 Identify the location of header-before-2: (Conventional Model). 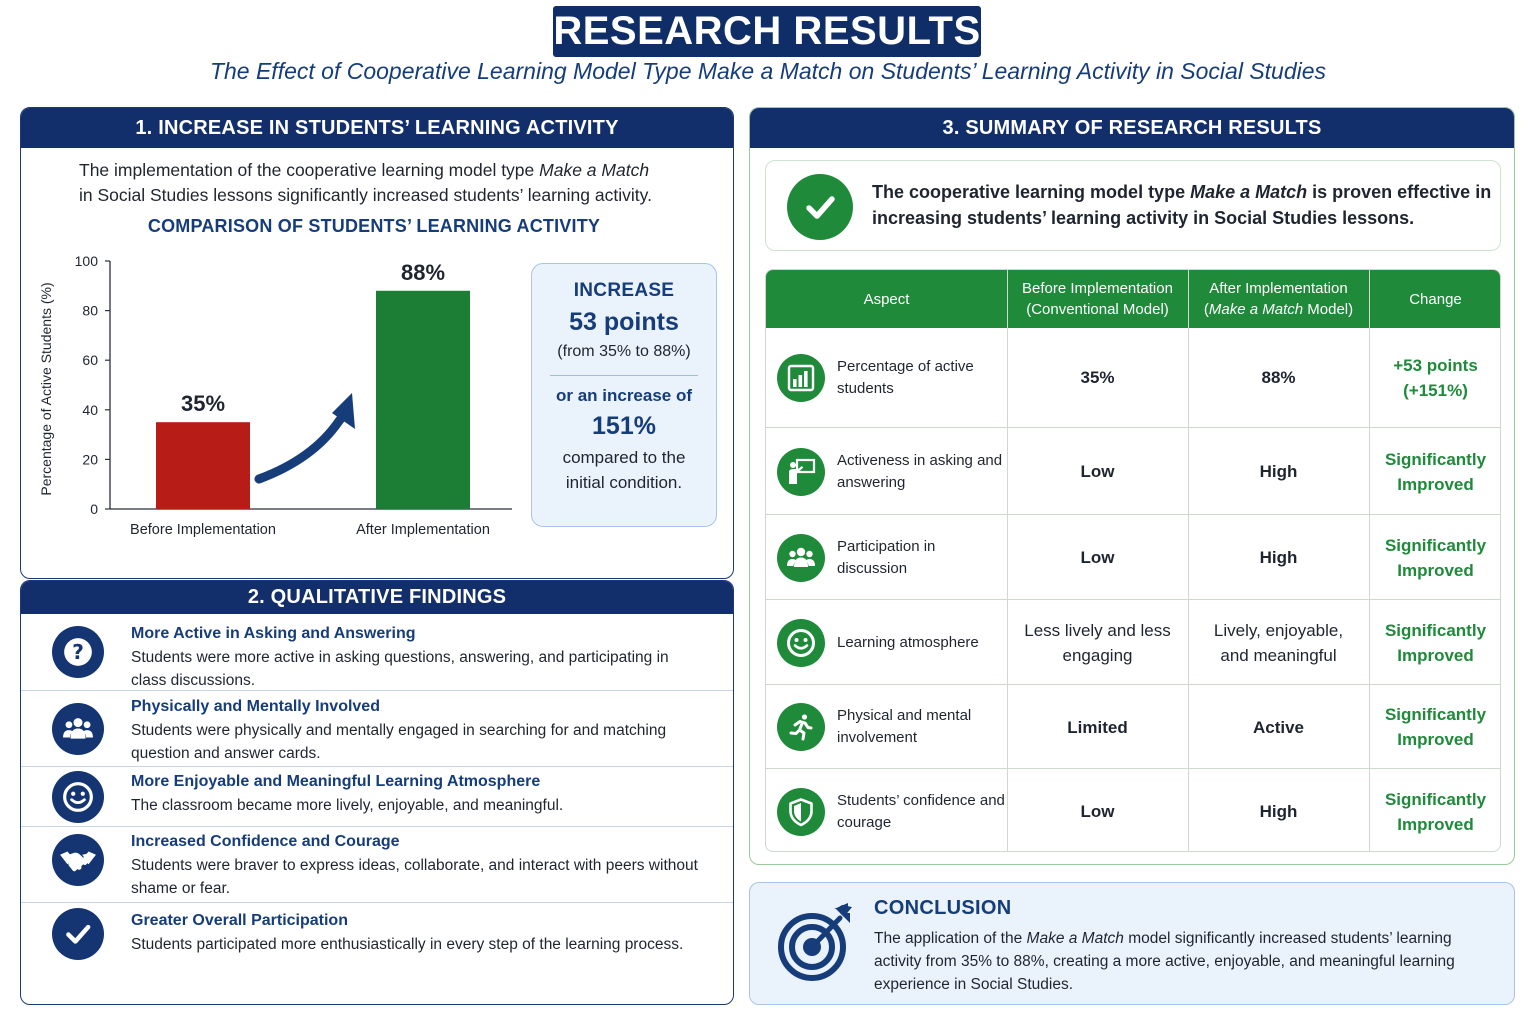
(1097, 309).